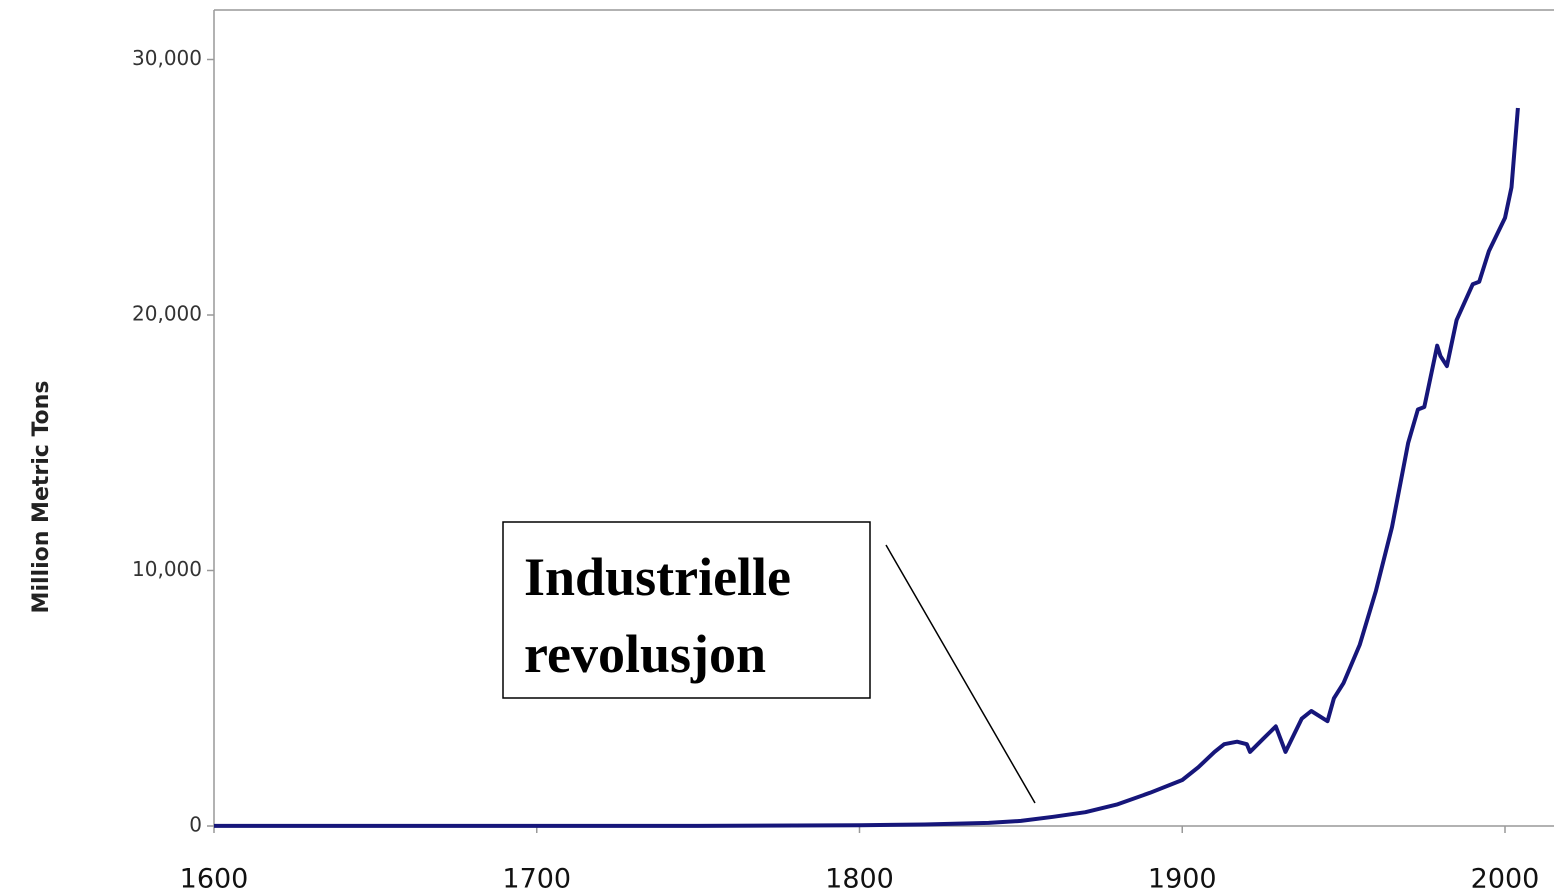  Describe the element at coordinates (41, 497) in the screenshot. I see `y-axis-label: Million Metric Tons` at that location.